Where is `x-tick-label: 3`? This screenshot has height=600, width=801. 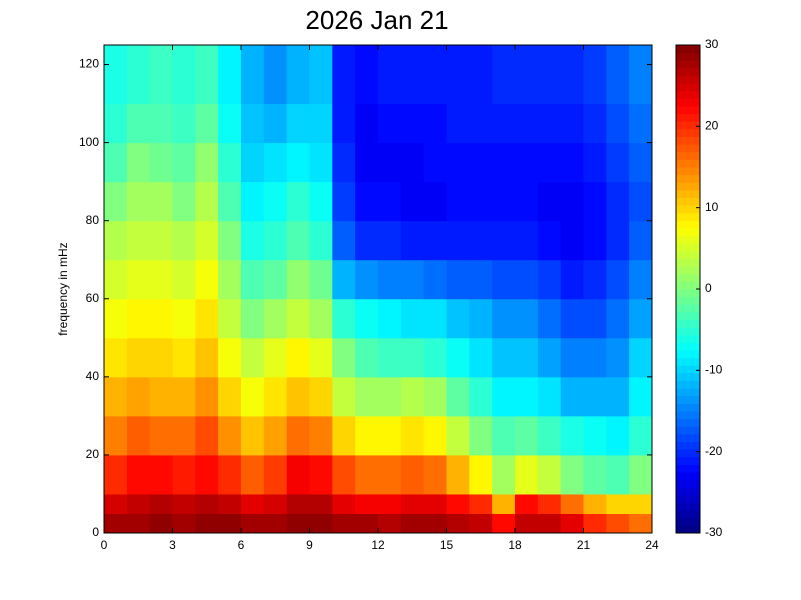
x-tick-label: 3 is located at coordinates (172, 545).